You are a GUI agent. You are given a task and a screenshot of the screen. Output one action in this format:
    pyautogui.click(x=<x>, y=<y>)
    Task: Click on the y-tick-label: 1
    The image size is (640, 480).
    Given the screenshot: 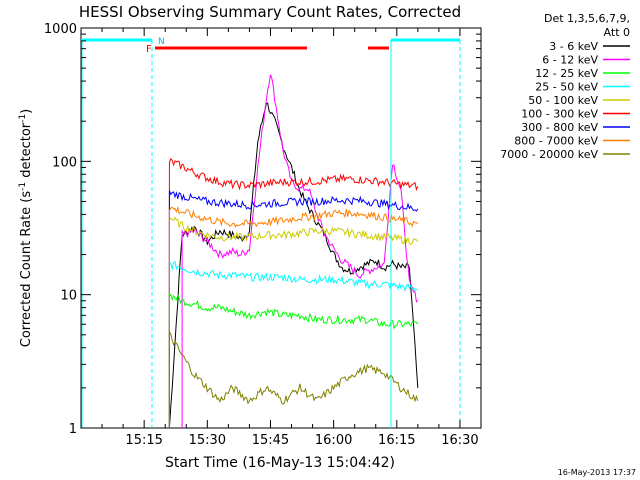 What is the action you would take?
    pyautogui.click(x=73, y=429)
    